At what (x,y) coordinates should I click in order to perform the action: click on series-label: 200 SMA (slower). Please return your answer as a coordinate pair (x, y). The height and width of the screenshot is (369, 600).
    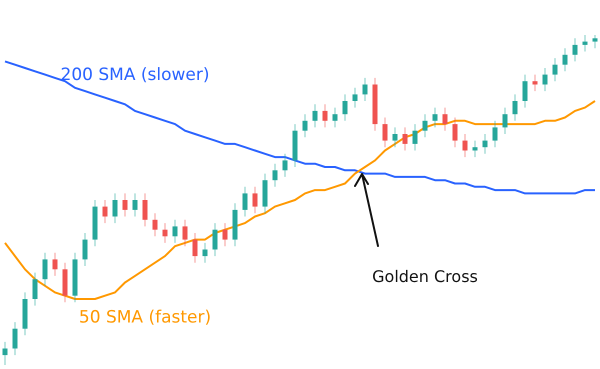
    Looking at the image, I should click on (135, 74).